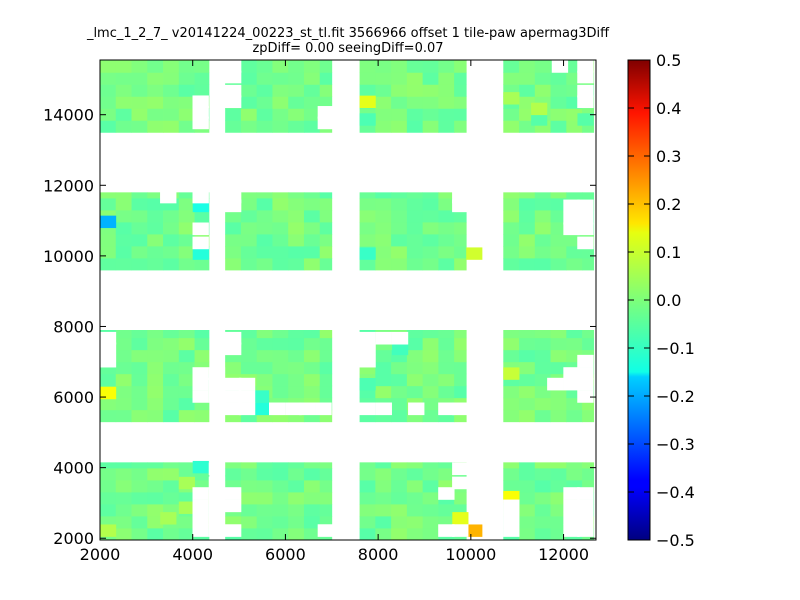  I want to click on x-tick-label: 8000, so click(378, 554).